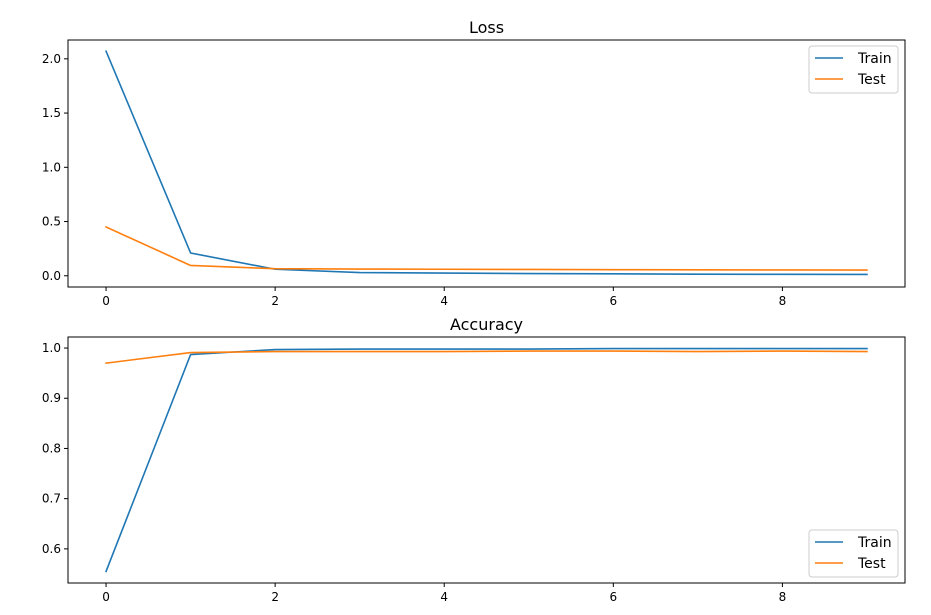 This screenshot has width=931, height=615. What do you see at coordinates (874, 543) in the screenshot?
I see `accuracy-legend-train-label: Train` at bounding box center [874, 543].